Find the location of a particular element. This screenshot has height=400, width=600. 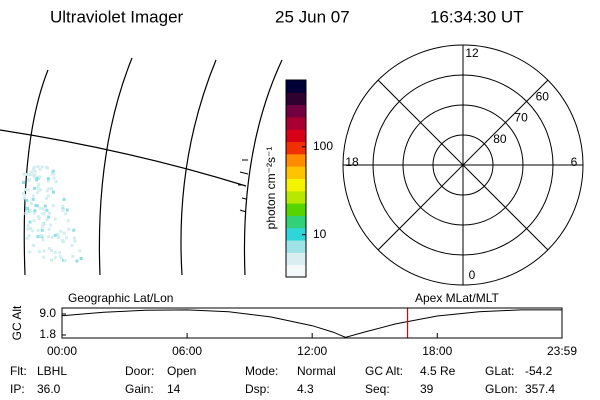

info-value: LBHL is located at coordinates (52, 371).